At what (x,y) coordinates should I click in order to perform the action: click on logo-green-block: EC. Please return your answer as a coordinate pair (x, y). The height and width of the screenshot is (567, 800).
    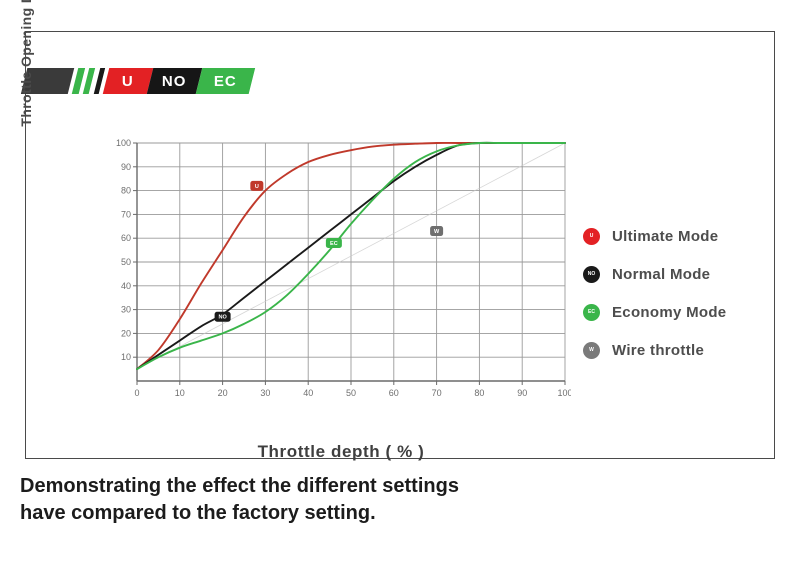
    Looking at the image, I should click on (226, 81).